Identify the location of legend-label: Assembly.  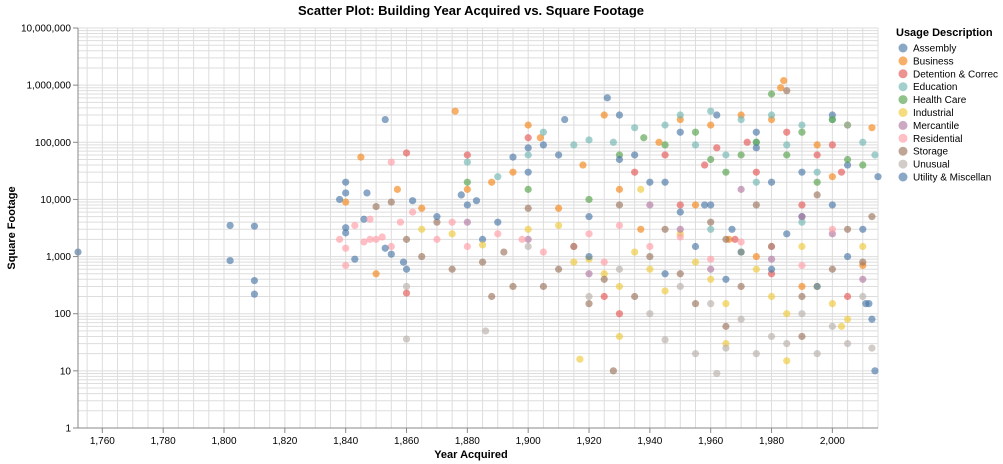
(934, 49).